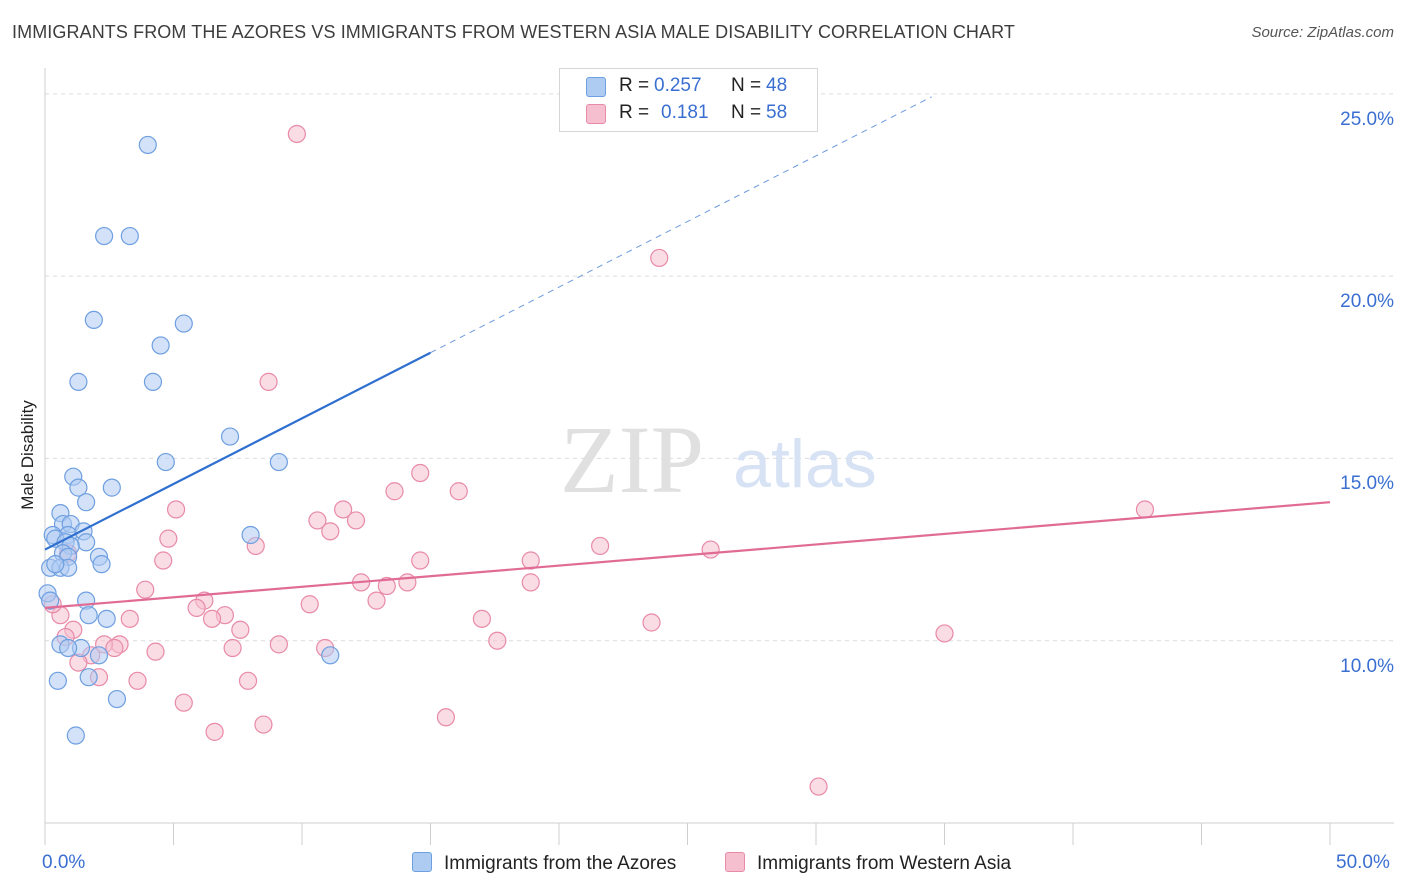 This screenshot has width=1406, height=892. What do you see at coordinates (678, 85) in the screenshot?
I see `legend-r-value: 0.257` at bounding box center [678, 85].